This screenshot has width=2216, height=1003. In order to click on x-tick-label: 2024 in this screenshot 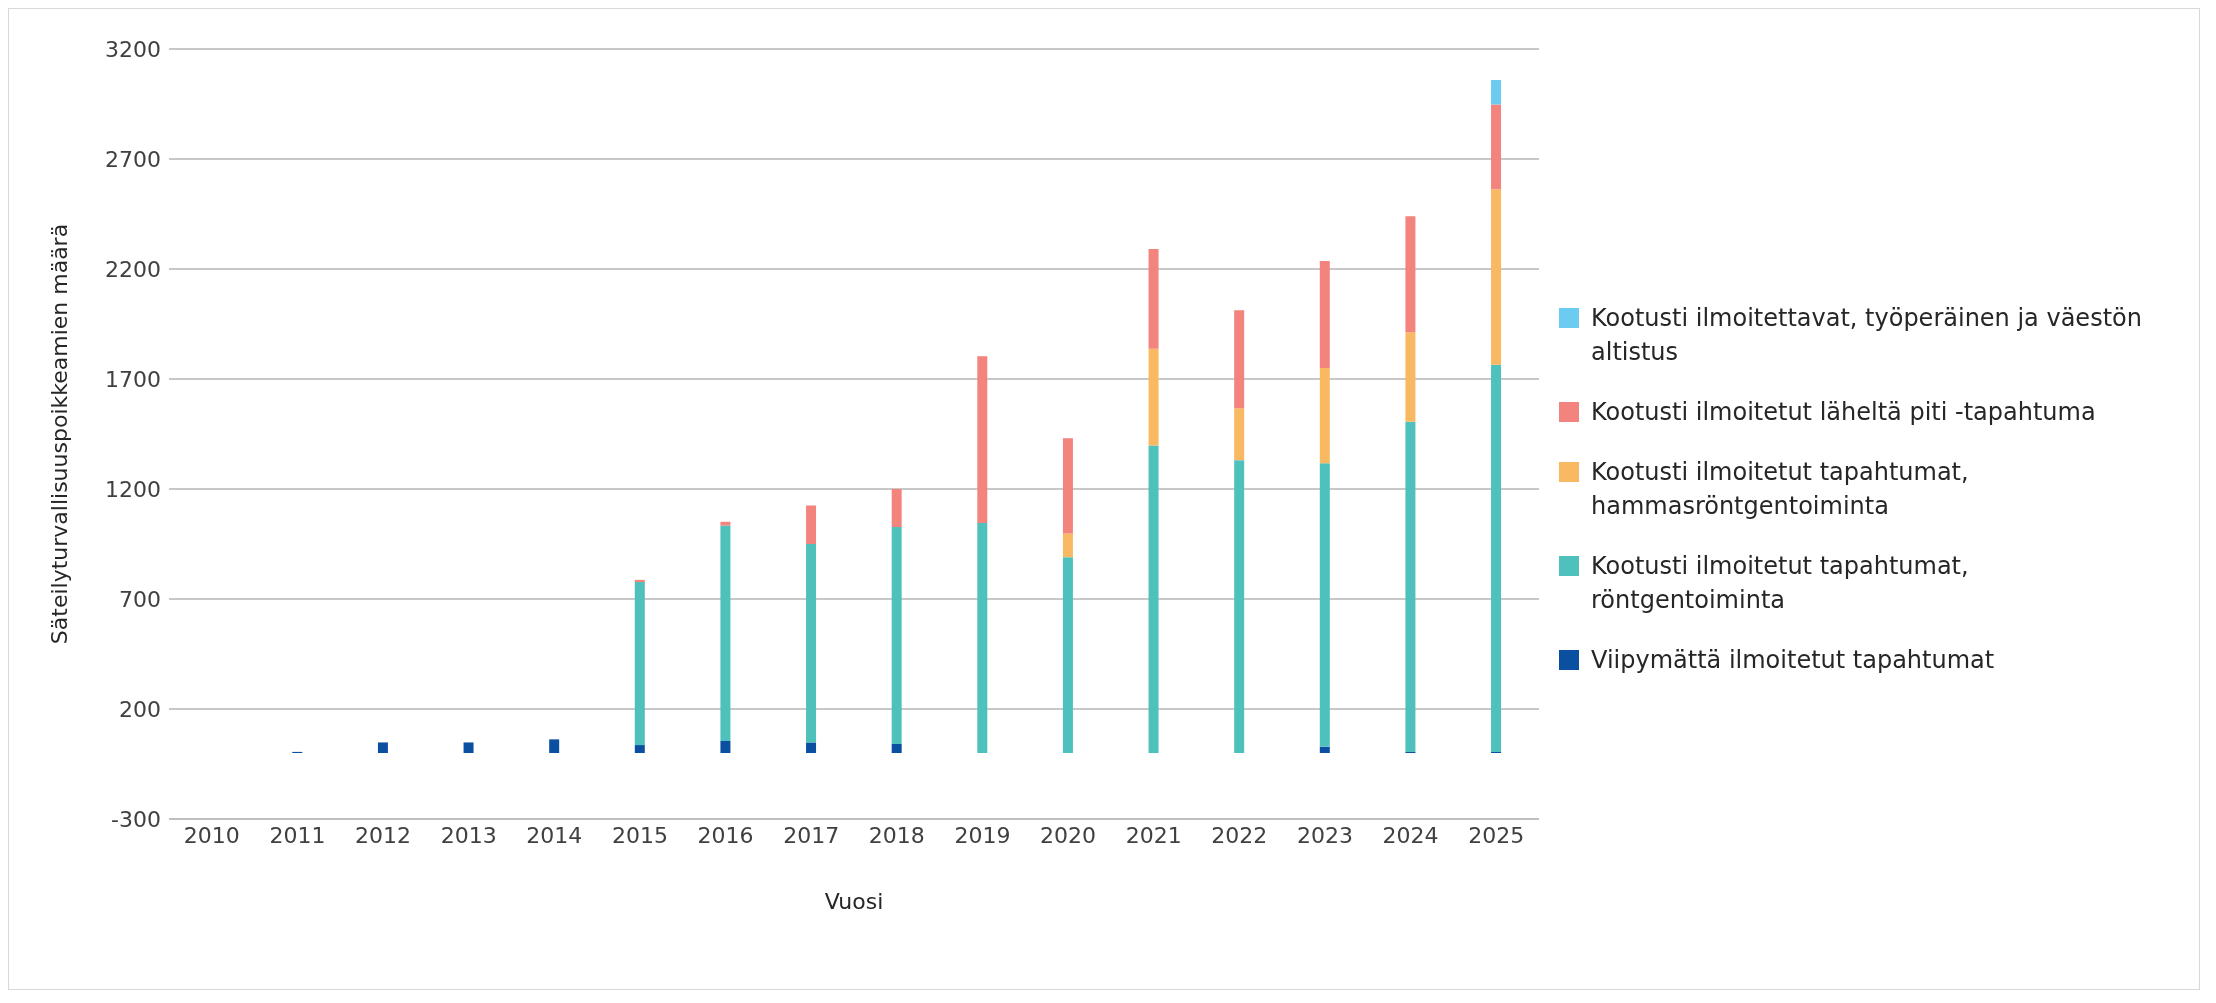, I will do `click(1410, 835)`.